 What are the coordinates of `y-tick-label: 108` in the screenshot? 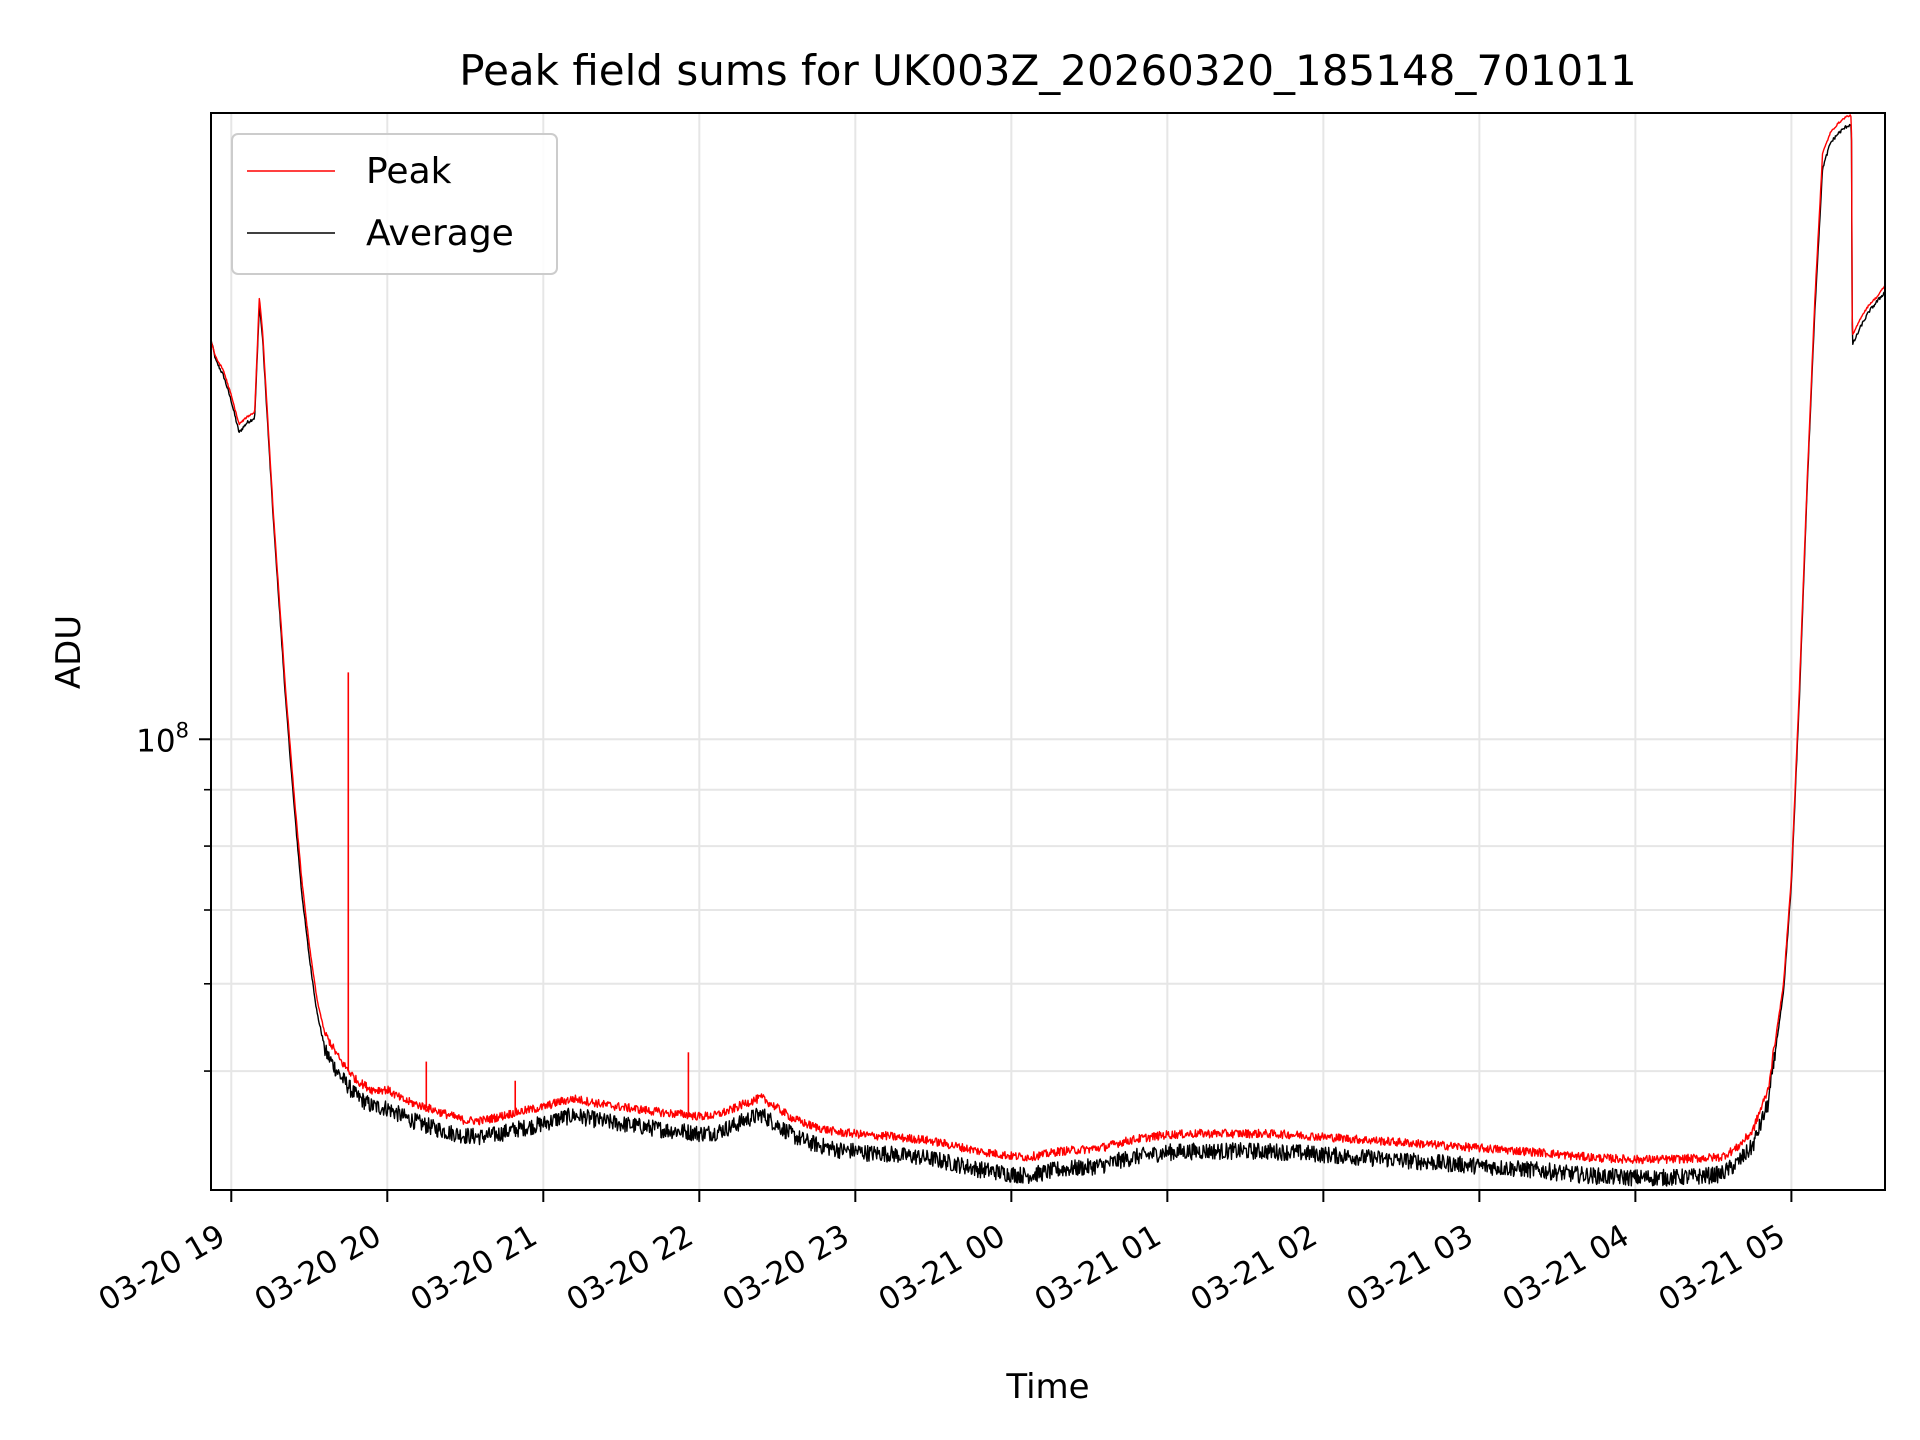 It's located at (162, 738).